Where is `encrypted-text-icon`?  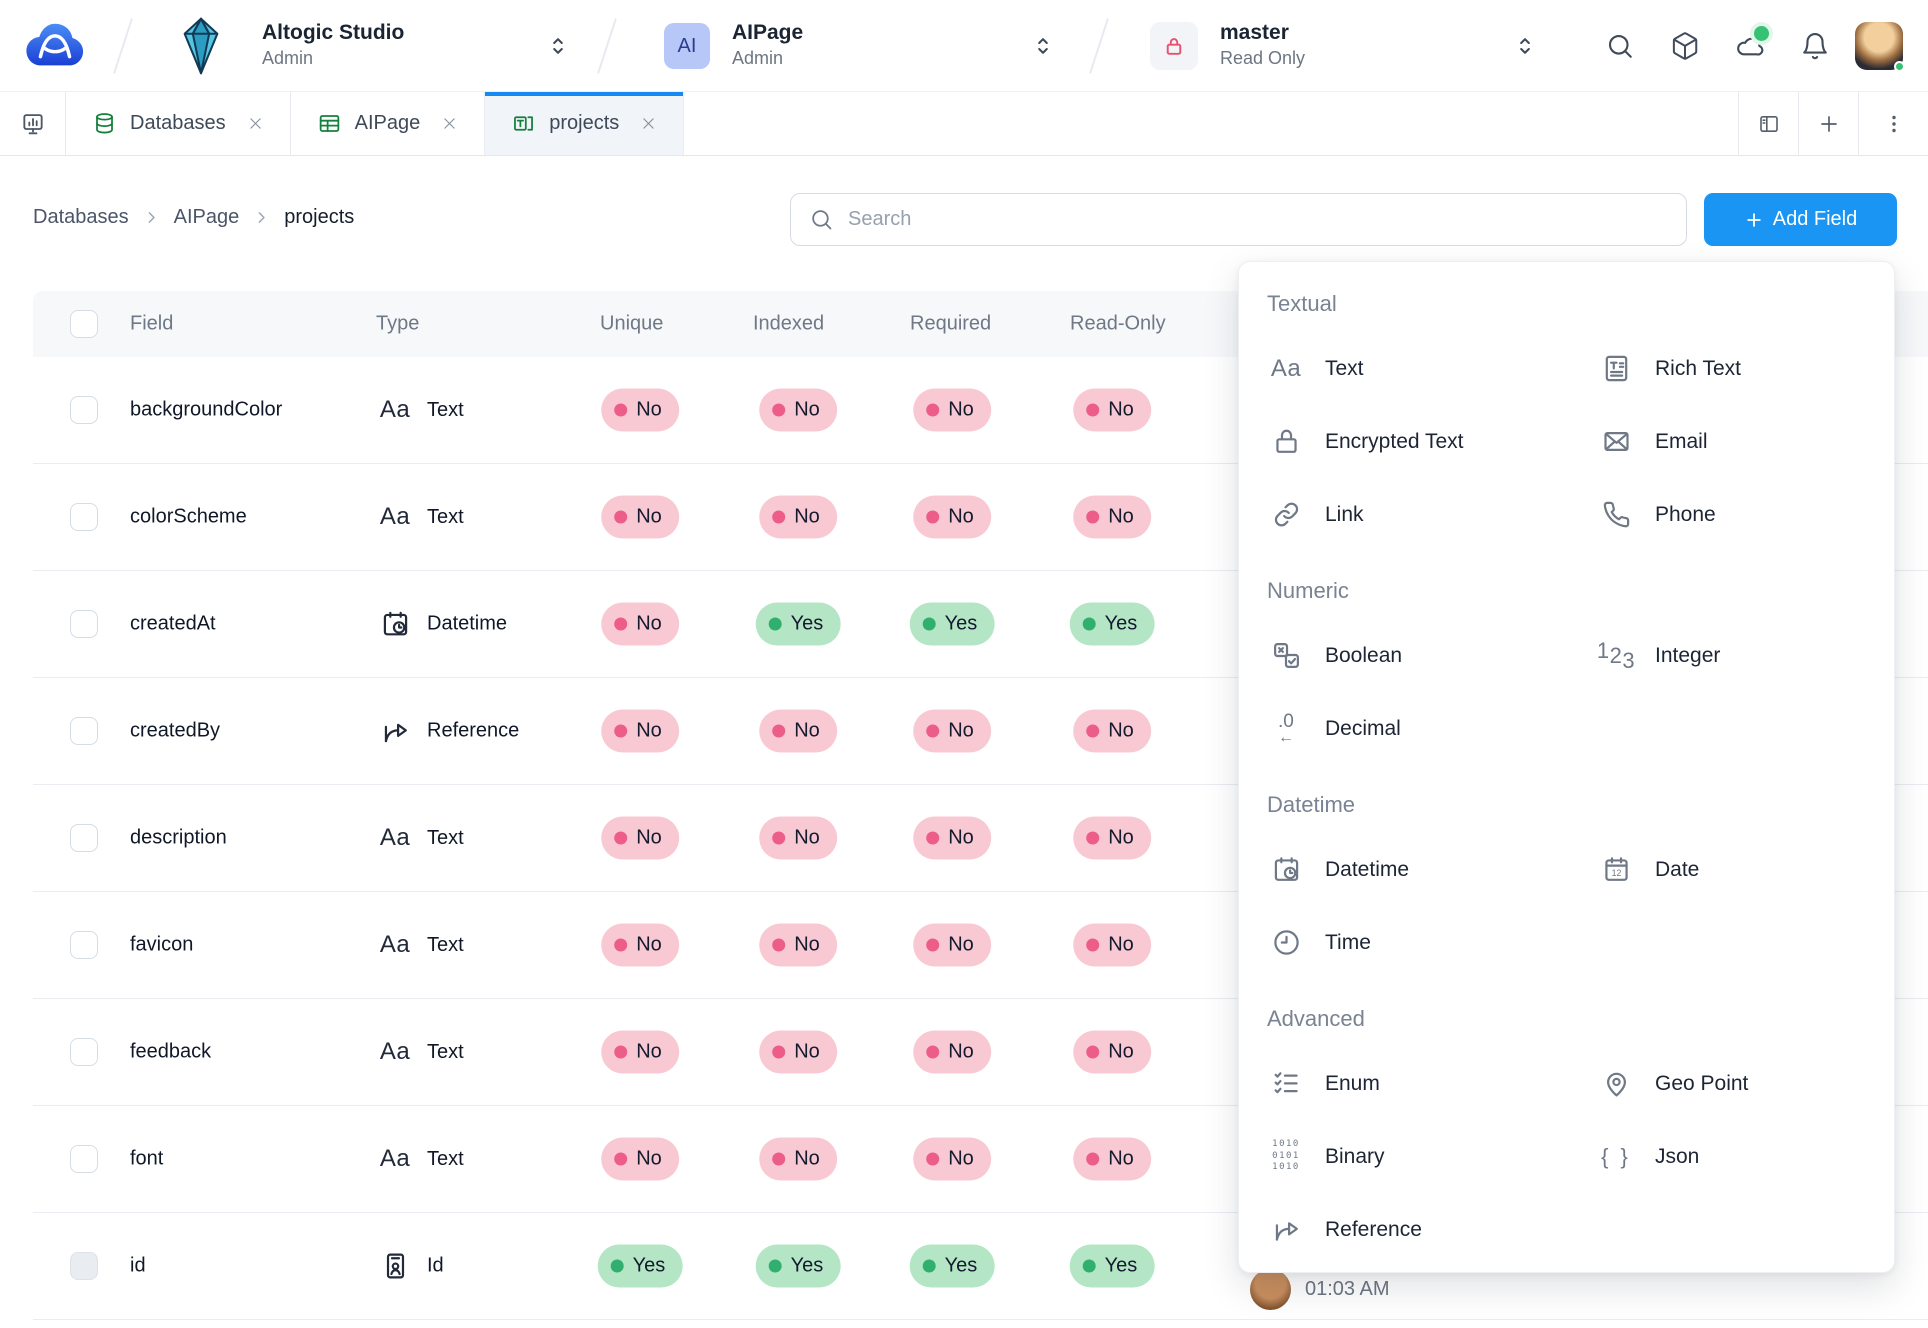
encrypted-text-icon is located at coordinates (1286, 441).